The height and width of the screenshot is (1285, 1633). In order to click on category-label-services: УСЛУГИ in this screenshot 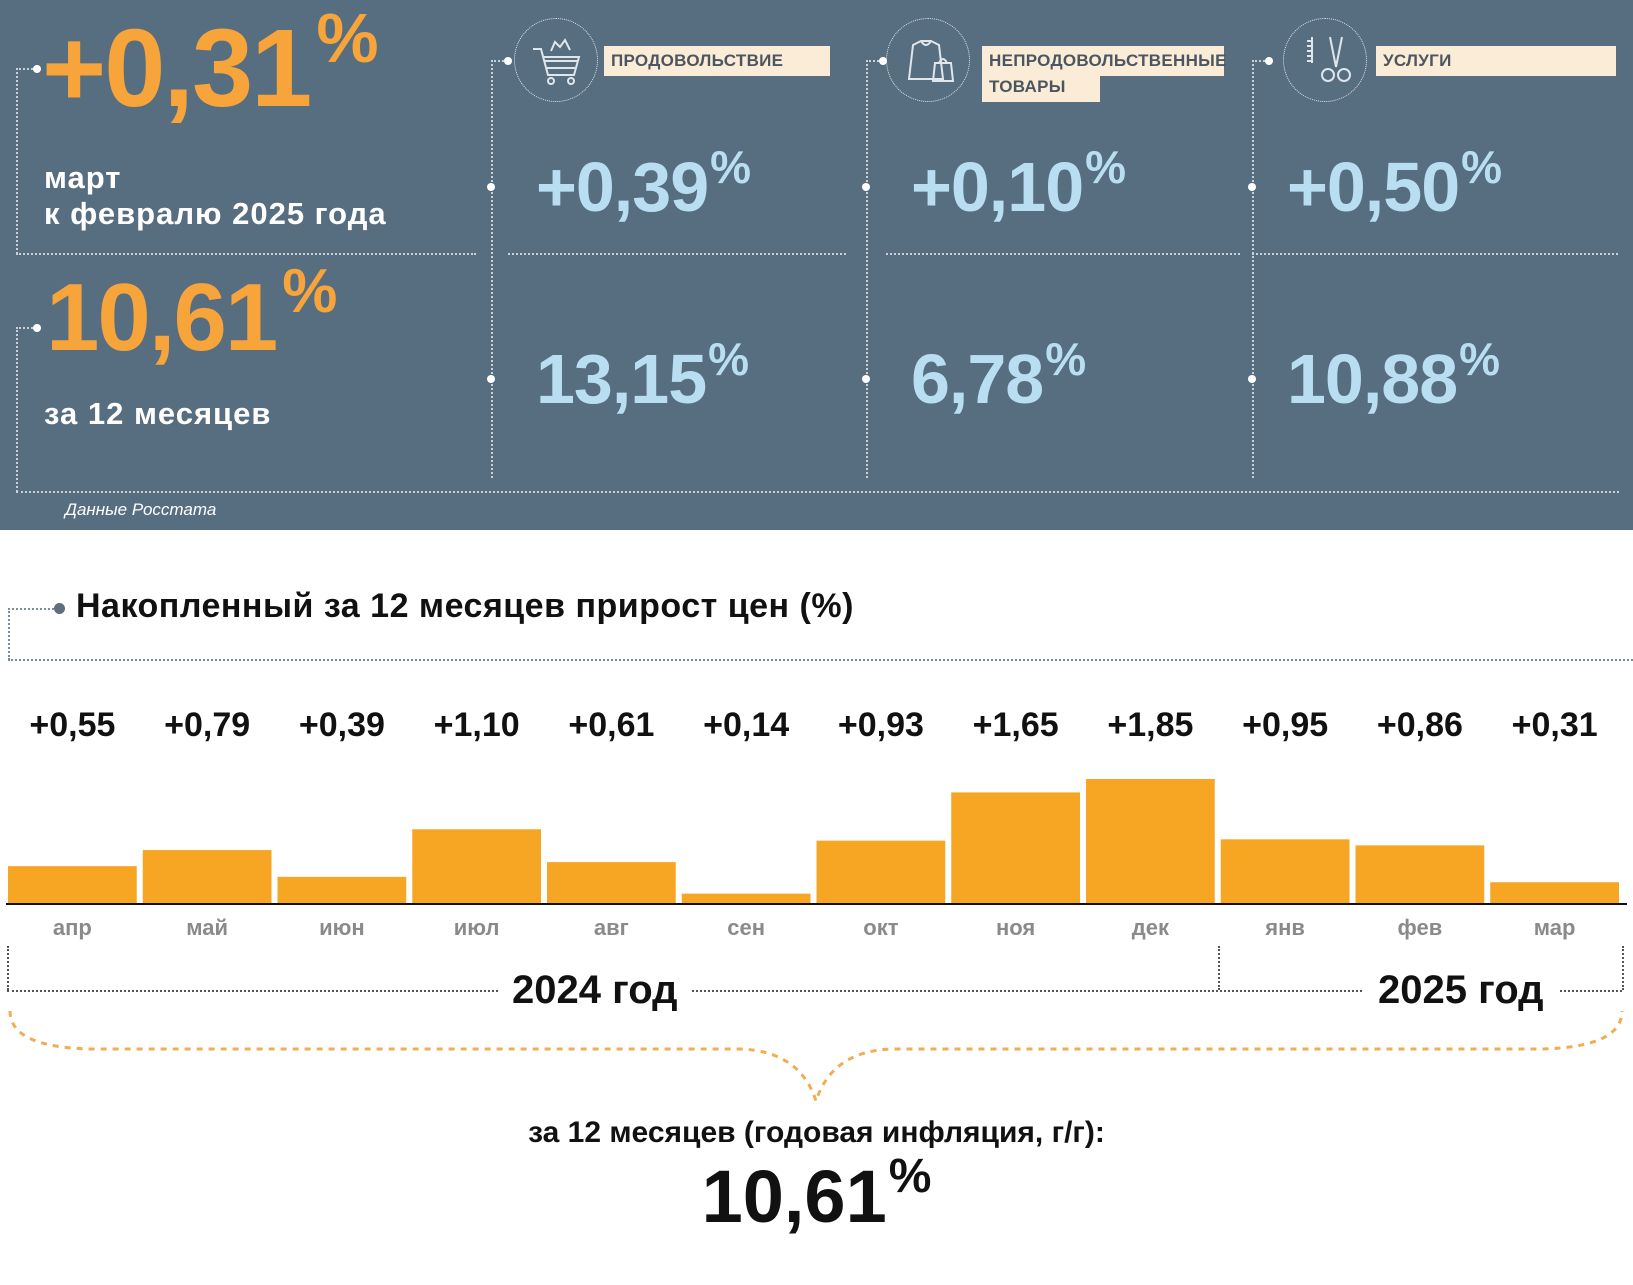, I will do `click(1496, 61)`.